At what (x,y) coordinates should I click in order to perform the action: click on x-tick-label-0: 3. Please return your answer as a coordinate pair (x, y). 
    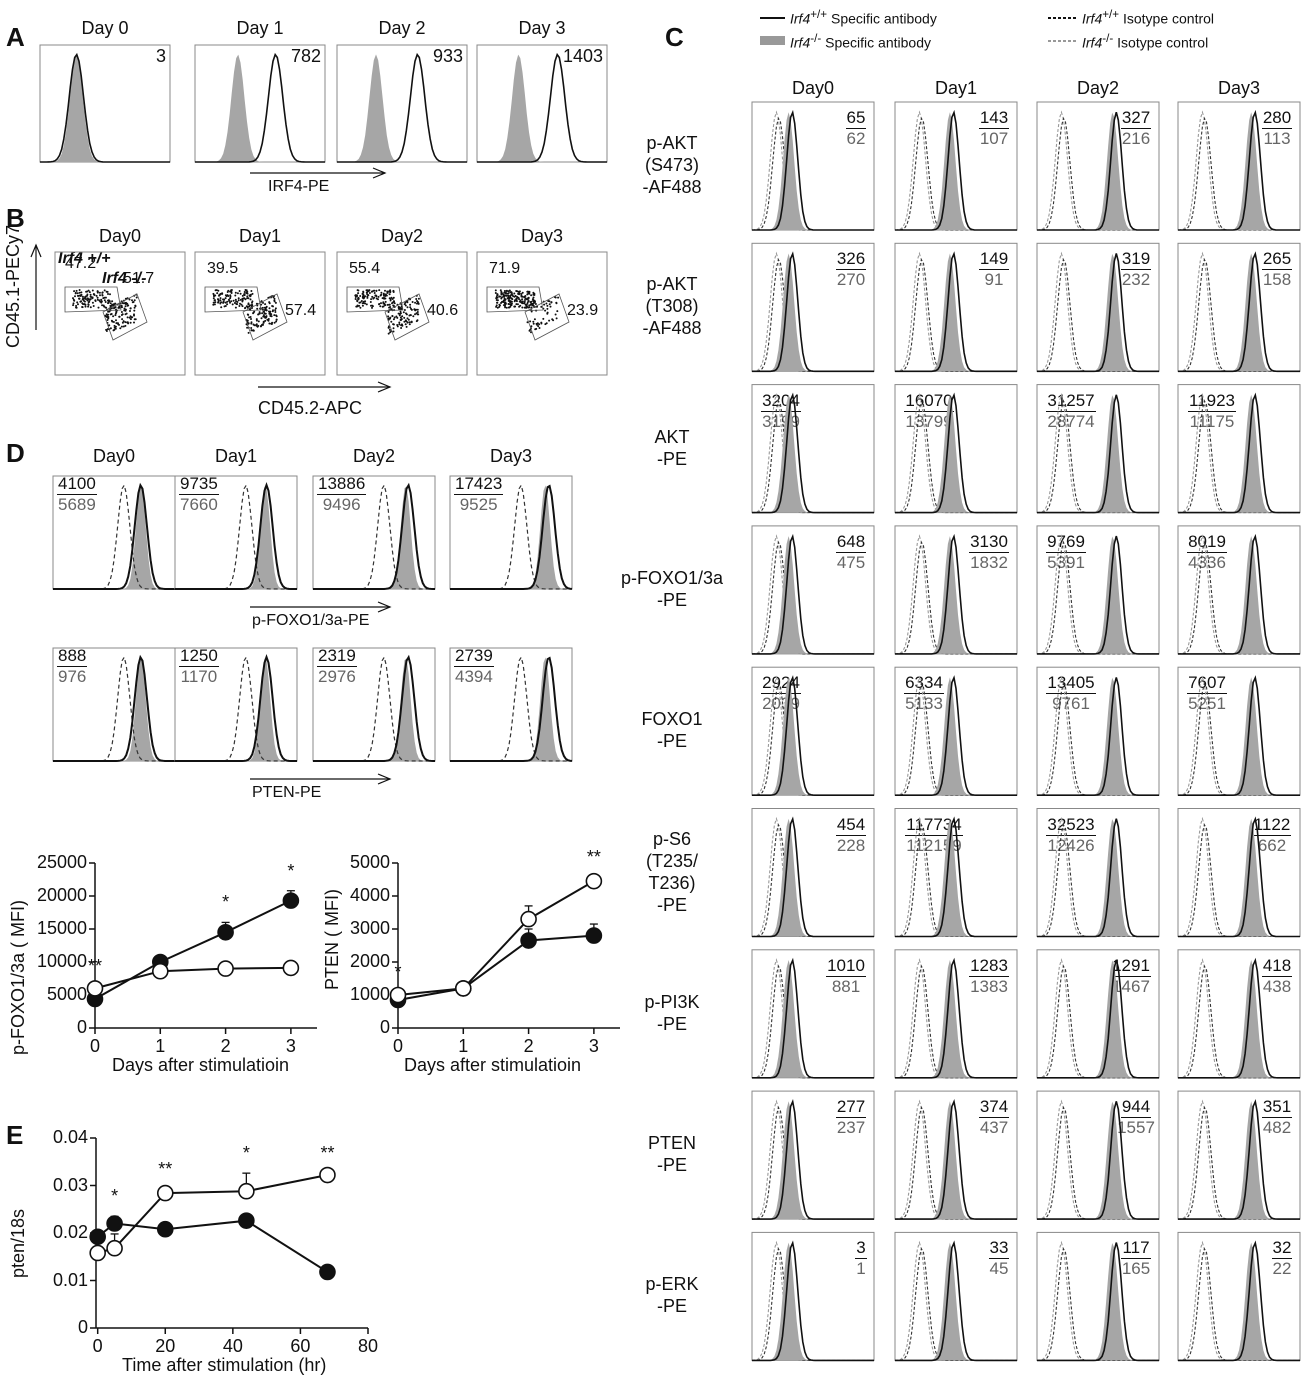
    Looking at the image, I should click on (290, 1046).